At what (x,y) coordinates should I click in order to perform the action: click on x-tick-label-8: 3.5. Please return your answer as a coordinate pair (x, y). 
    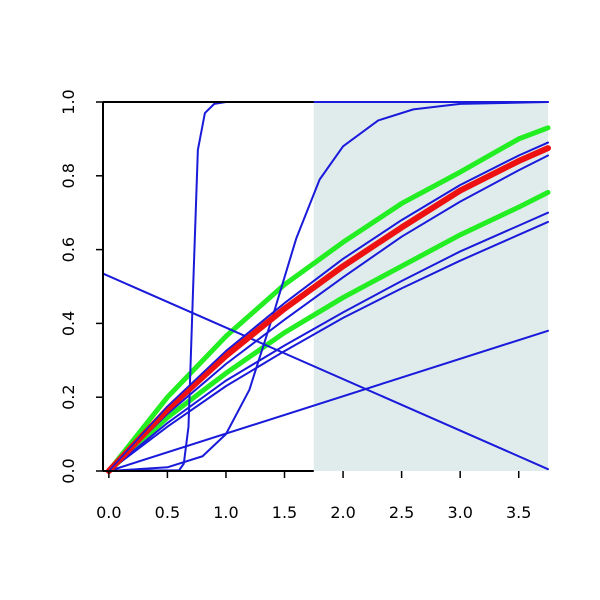
    Looking at the image, I should click on (518, 512).